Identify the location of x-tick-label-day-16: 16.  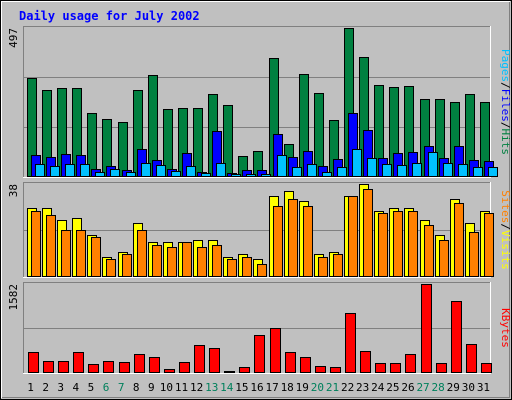
(256, 387).